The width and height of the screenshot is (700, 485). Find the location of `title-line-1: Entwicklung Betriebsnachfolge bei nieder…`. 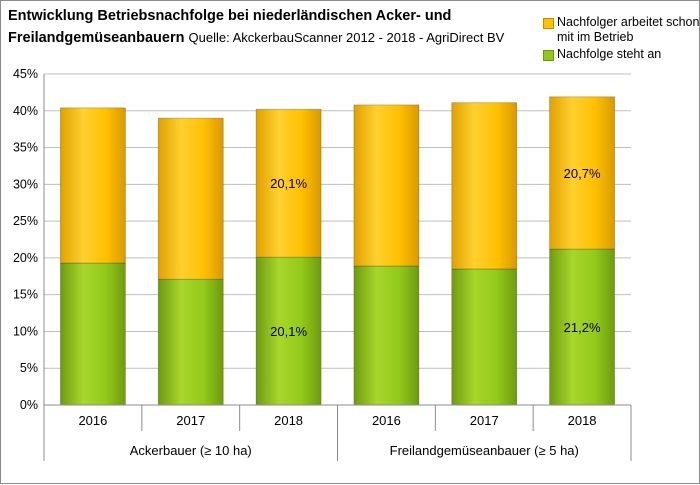

title-line-1: Entwicklung Betriebsnachfolge bei nieder… is located at coordinates (230, 16).